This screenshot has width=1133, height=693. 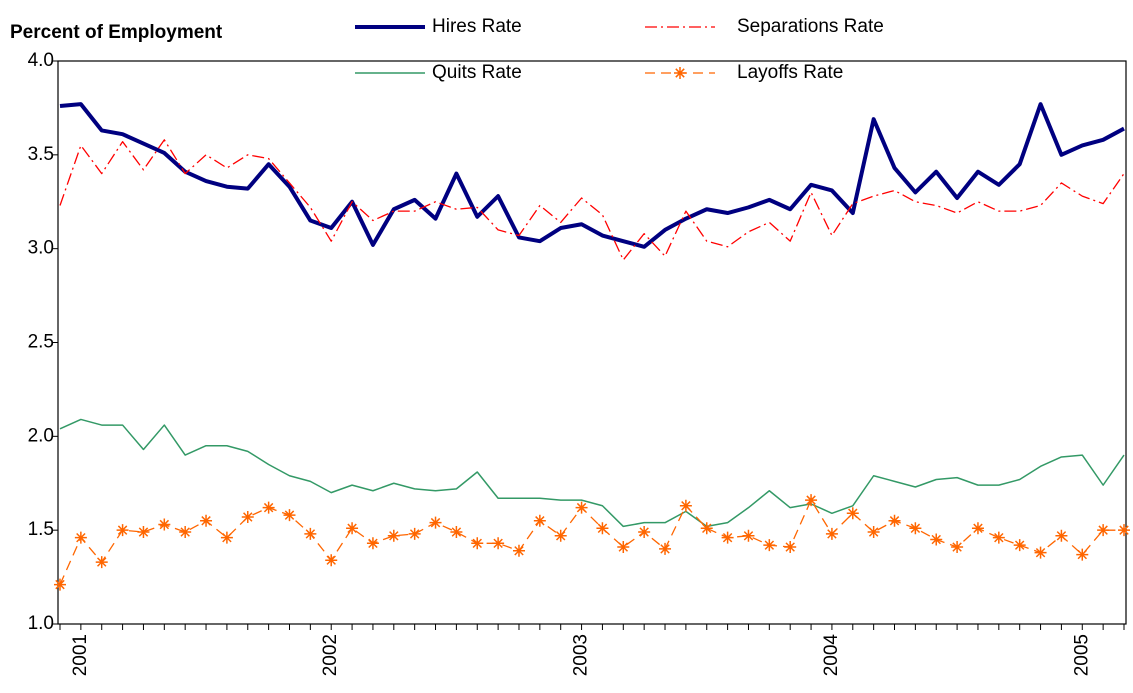 I want to click on legend-label: Hires Rate, so click(x=477, y=26).